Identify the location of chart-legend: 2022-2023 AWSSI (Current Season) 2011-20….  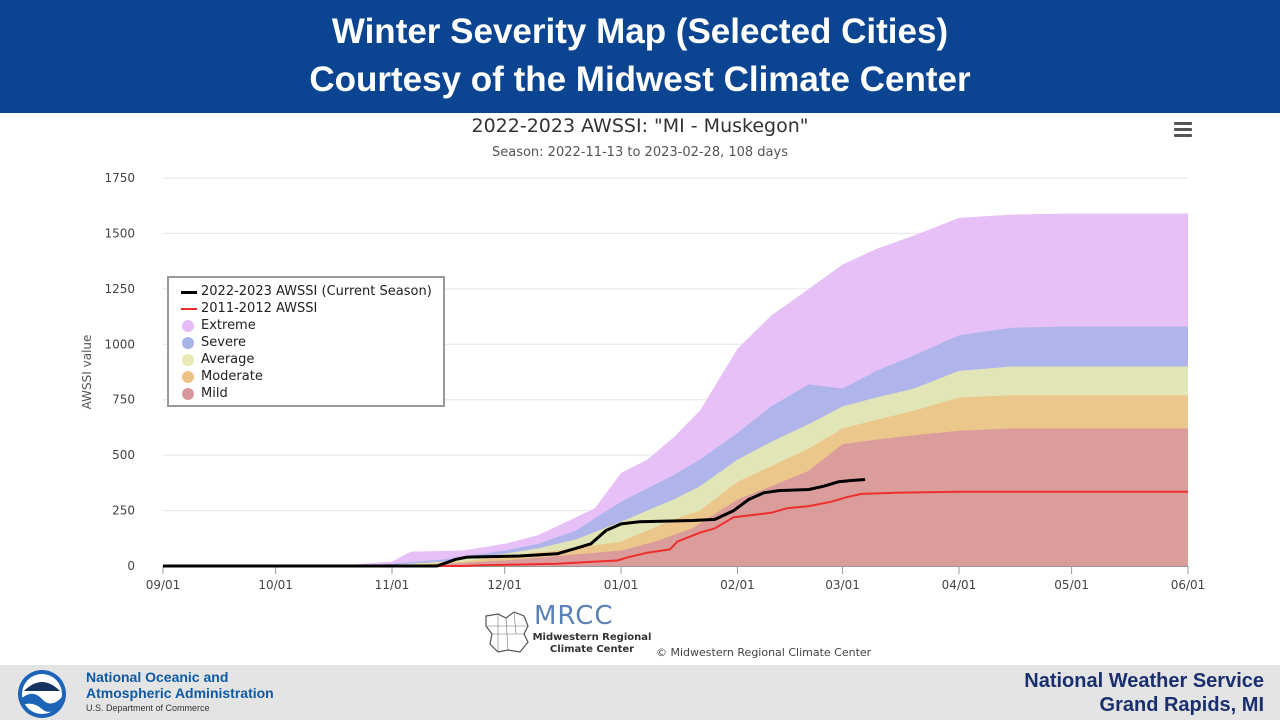
(306, 341).